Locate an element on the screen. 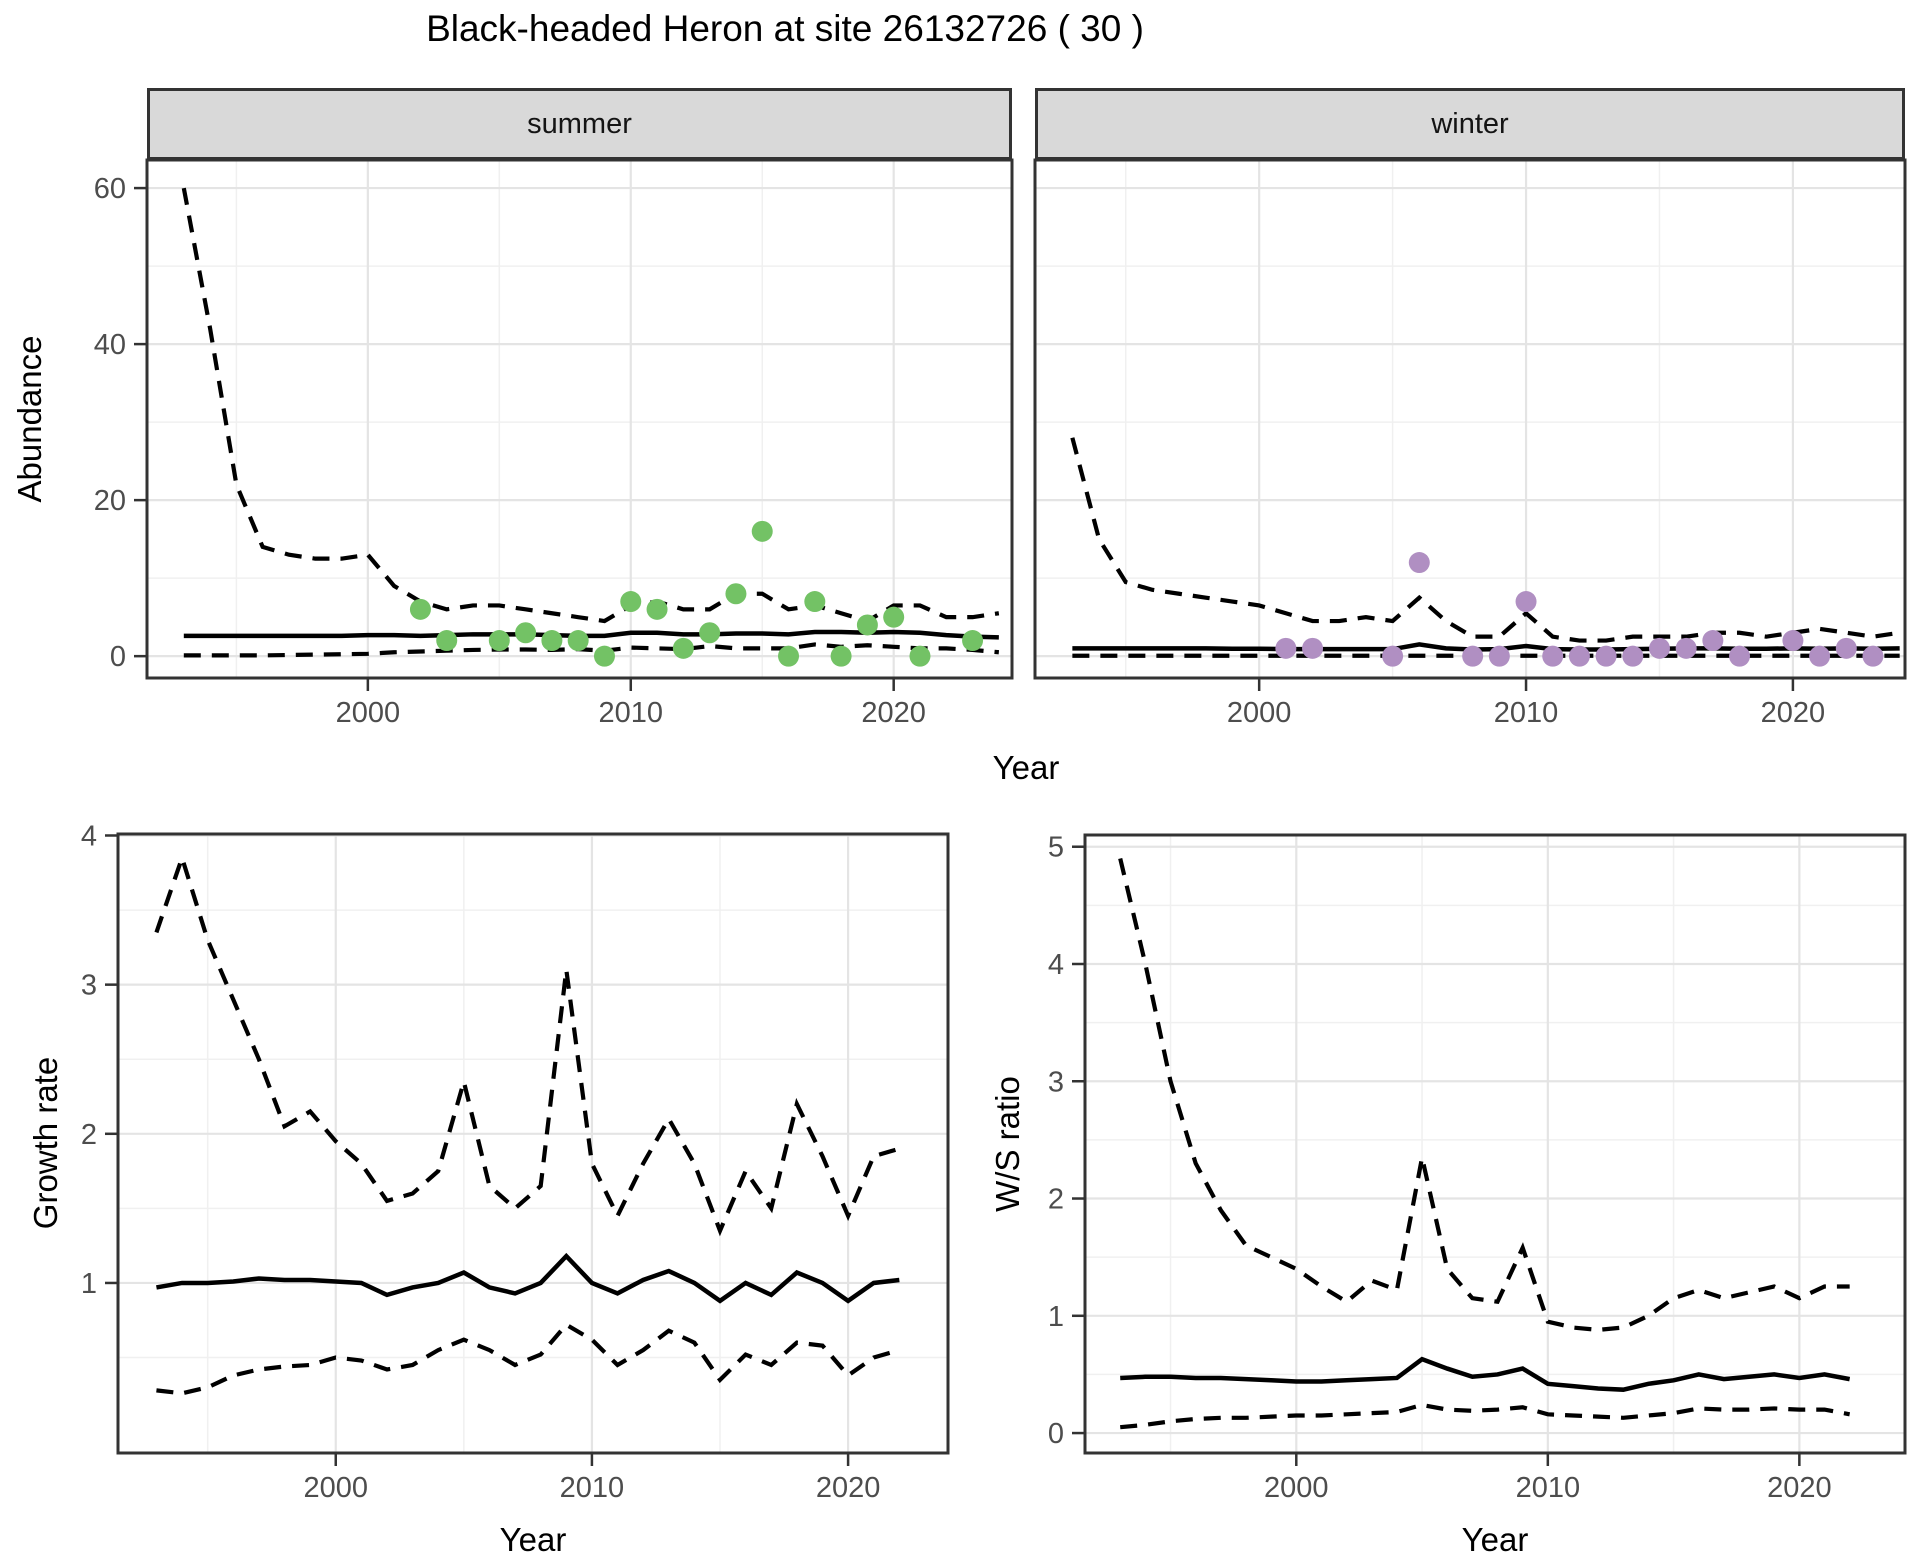 The image size is (1920, 1560). y-axis-title-growth-rate: Growth rate is located at coordinates (45, 1143).